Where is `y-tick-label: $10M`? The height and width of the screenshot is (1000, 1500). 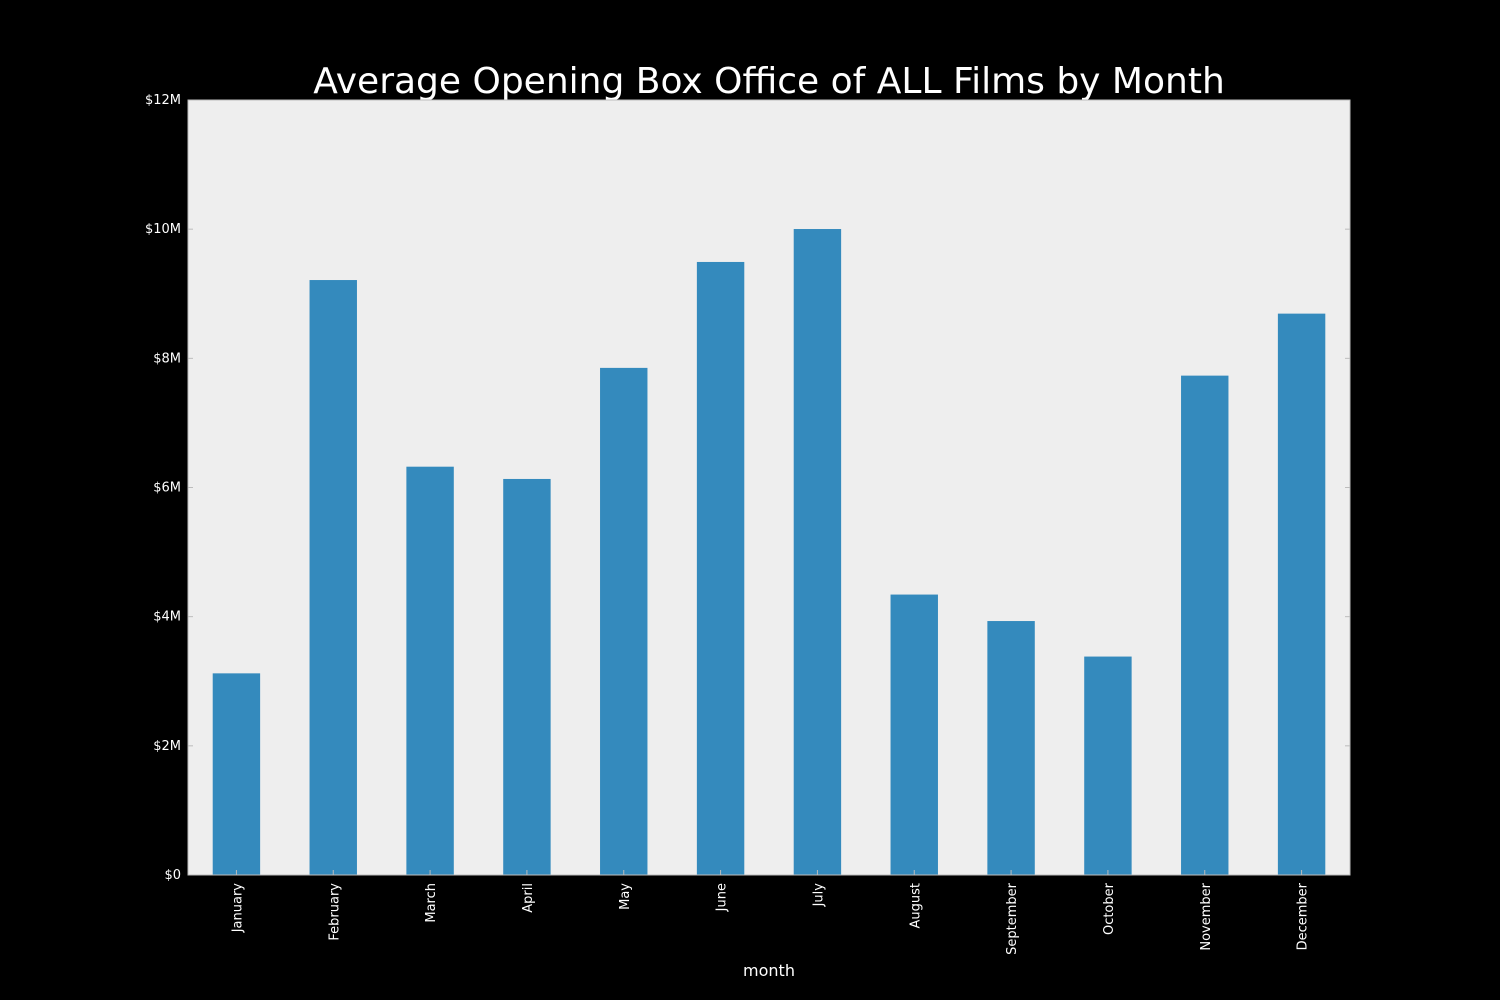 y-tick-label: $10M is located at coordinates (163, 229).